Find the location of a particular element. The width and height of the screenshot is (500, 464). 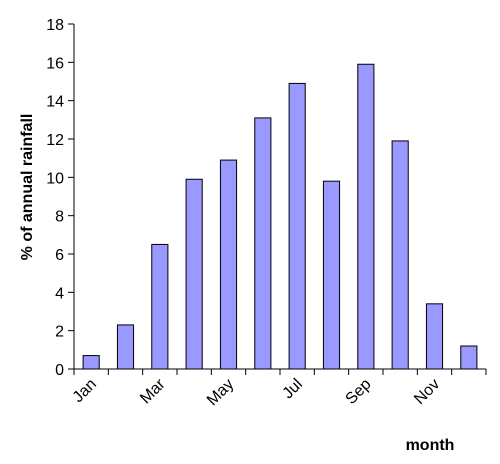

bar-sep is located at coordinates (366, 216).